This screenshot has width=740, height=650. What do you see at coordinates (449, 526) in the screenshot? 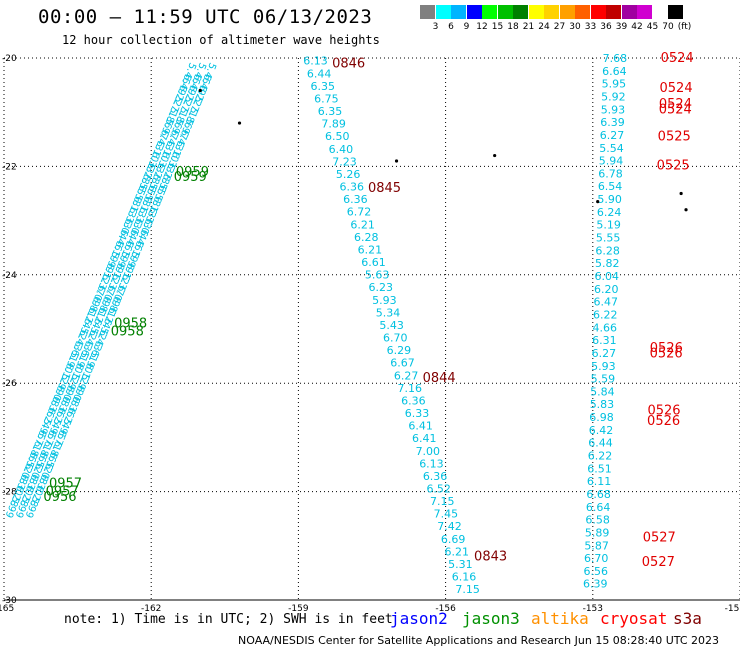
I see `wave-height-label: 7.42` at bounding box center [449, 526].